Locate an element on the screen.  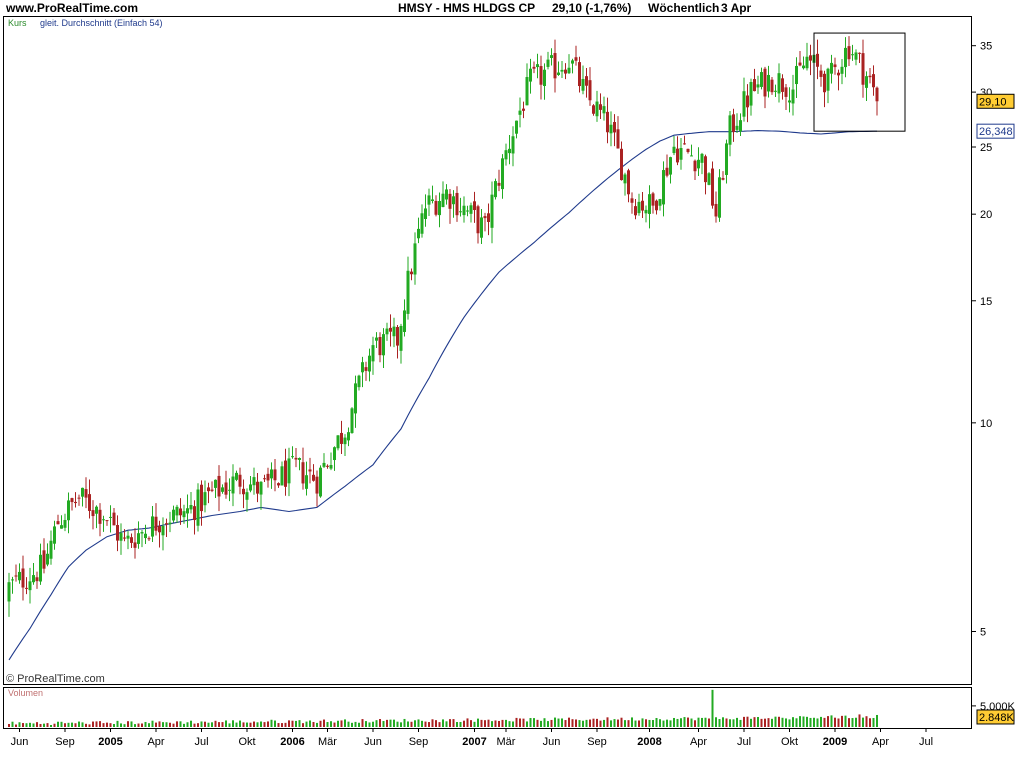
svg-text: 29,10 is located at coordinates (993, 102).